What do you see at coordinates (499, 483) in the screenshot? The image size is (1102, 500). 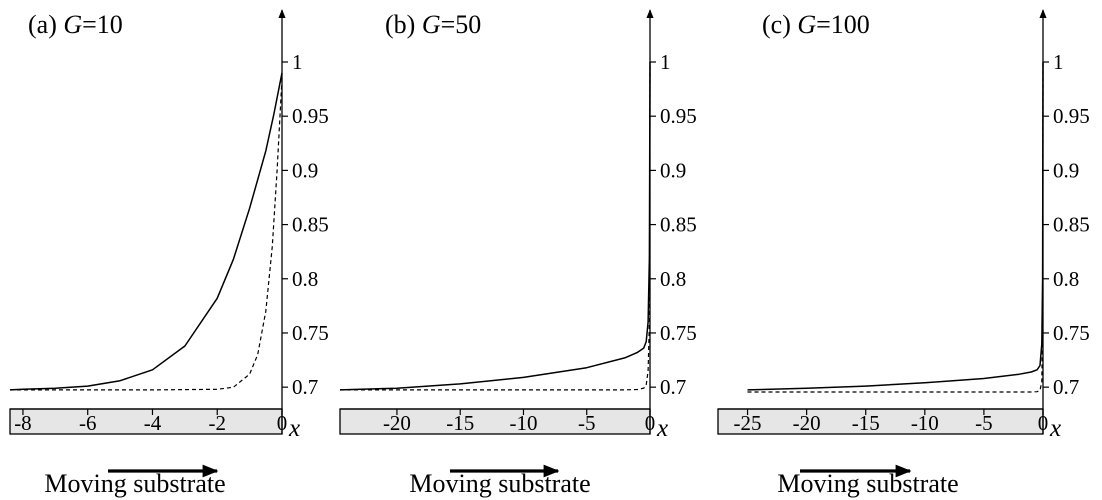 I see `panel-b-caption: Moving substrate` at bounding box center [499, 483].